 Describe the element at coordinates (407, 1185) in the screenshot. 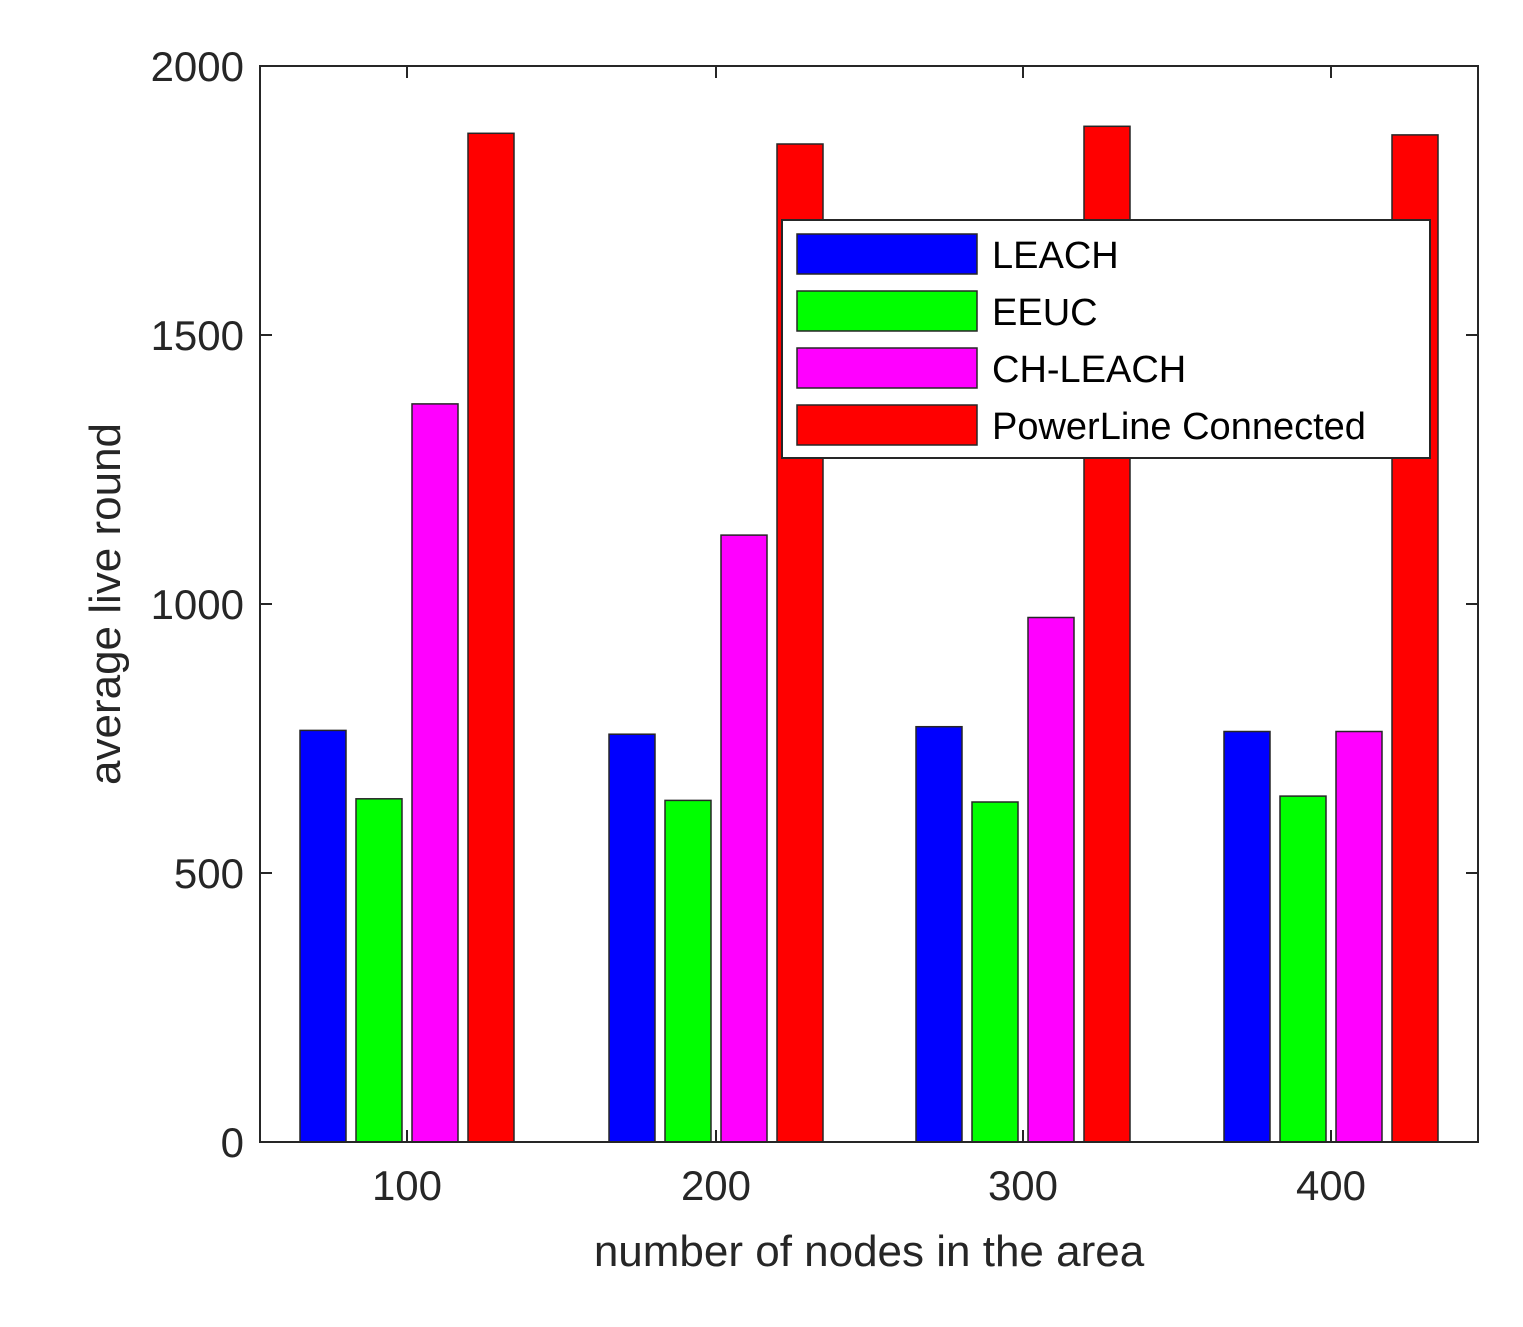

I see `x-tick-label: 100` at that location.